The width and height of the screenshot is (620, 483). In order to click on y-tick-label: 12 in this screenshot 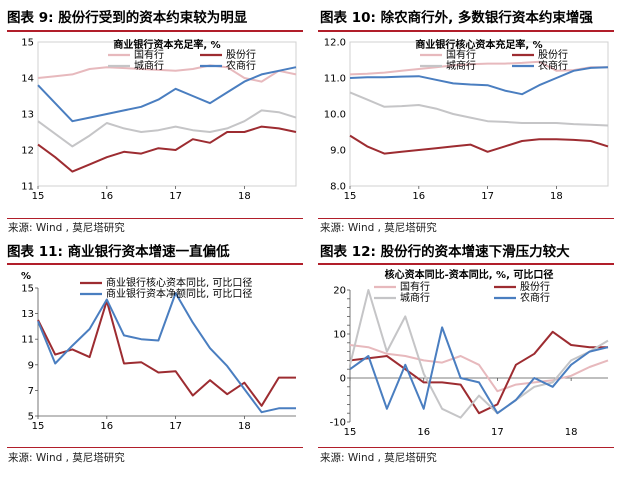, I will do `click(27, 151)`.